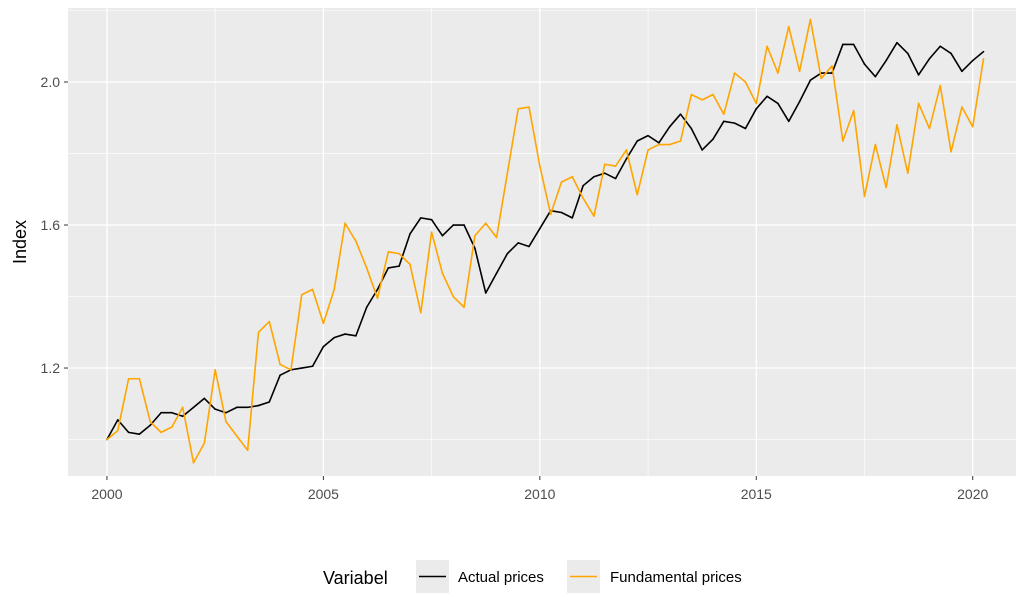 The width and height of the screenshot is (1024, 615). Describe the element at coordinates (51, 225) in the screenshot. I see `y-tick-label: 1.6` at that location.